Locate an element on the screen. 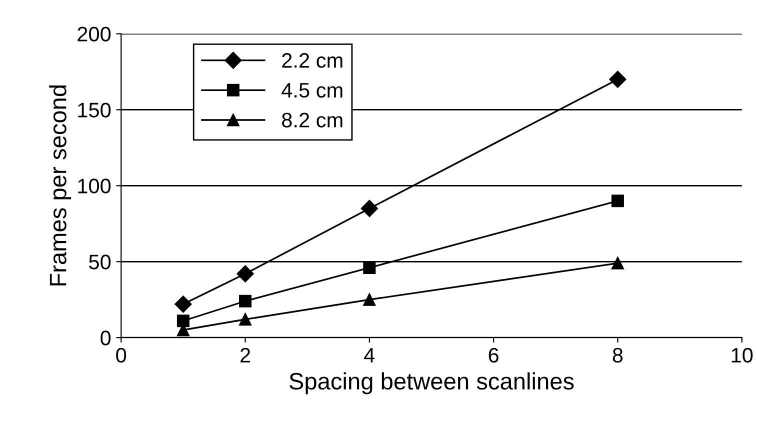 Image resolution: width=757 pixels, height=422 pixels. x-tick-label: 8 is located at coordinates (617, 355).